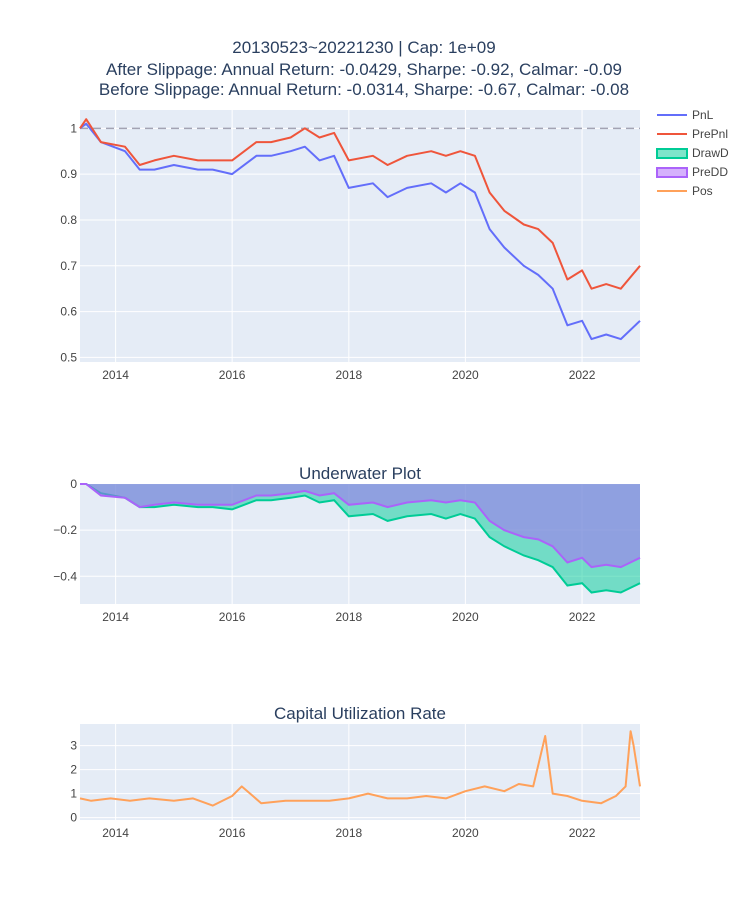 This screenshot has width=750, height=900. I want to click on underwater-x-ticks: 2014 2016 2018 2020 2022, so click(348, 617).